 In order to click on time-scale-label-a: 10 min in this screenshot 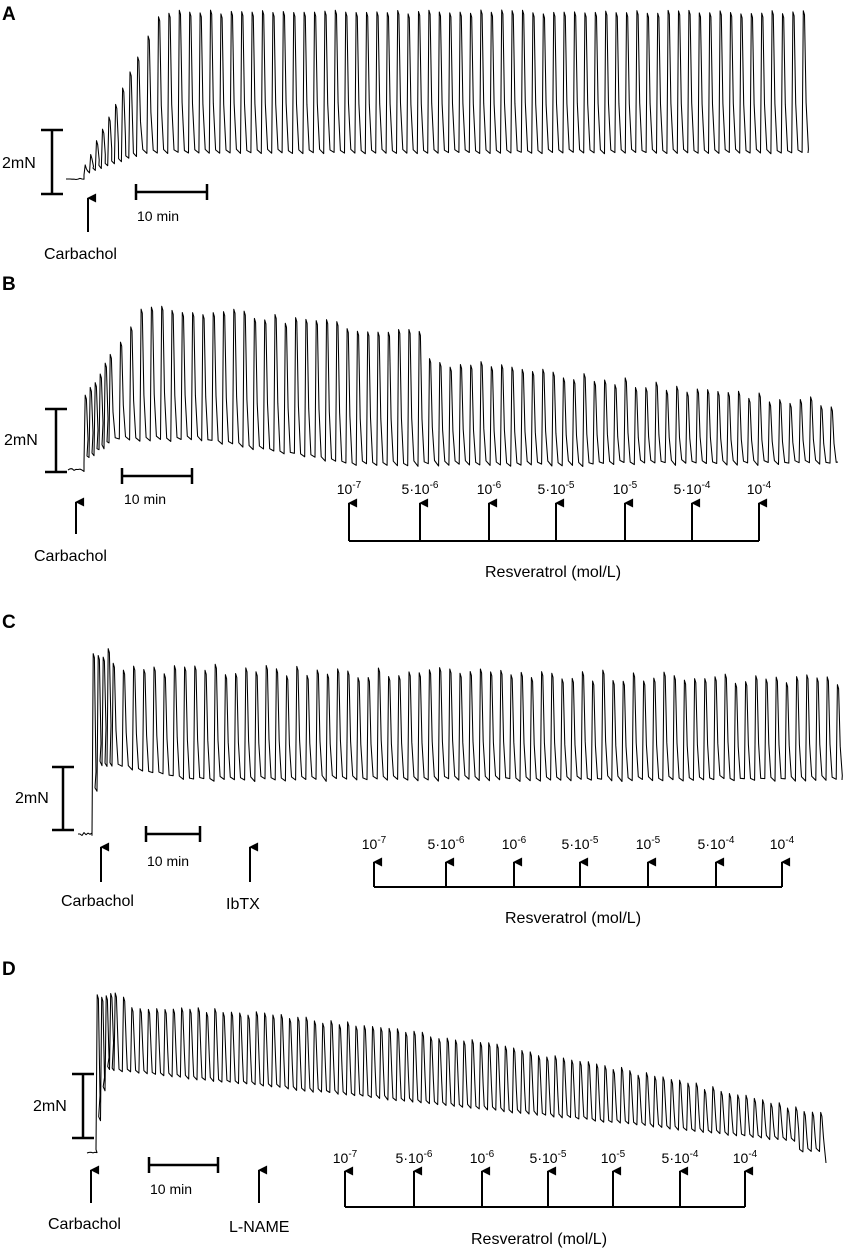, I will do `click(158, 216)`.